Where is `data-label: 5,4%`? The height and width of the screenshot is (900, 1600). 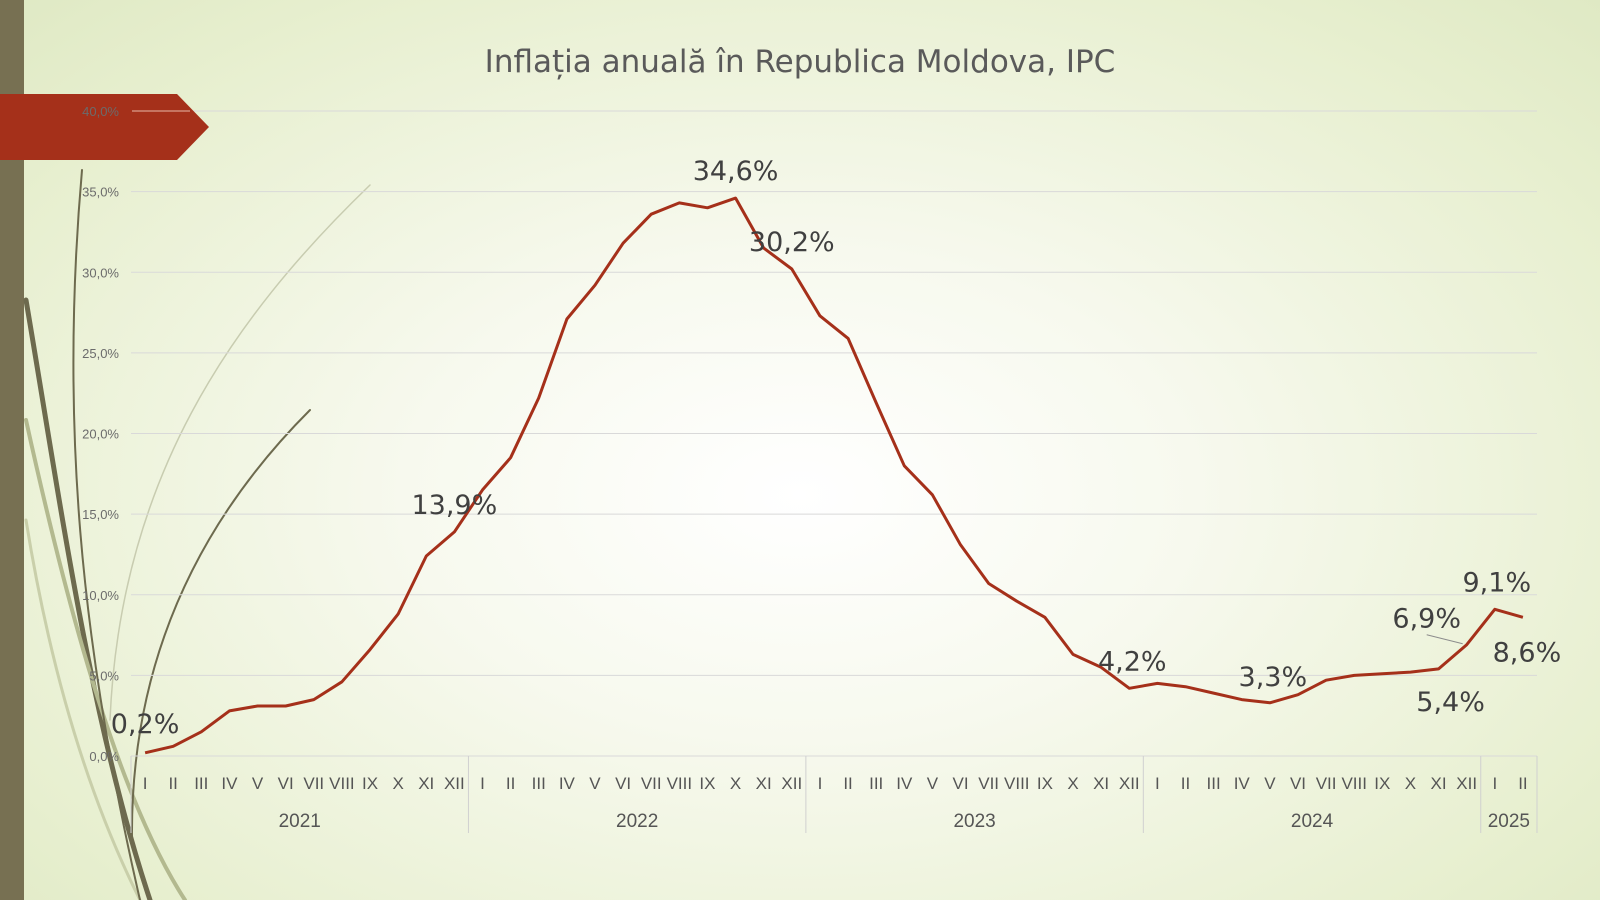
data-label: 5,4% is located at coordinates (1450, 702).